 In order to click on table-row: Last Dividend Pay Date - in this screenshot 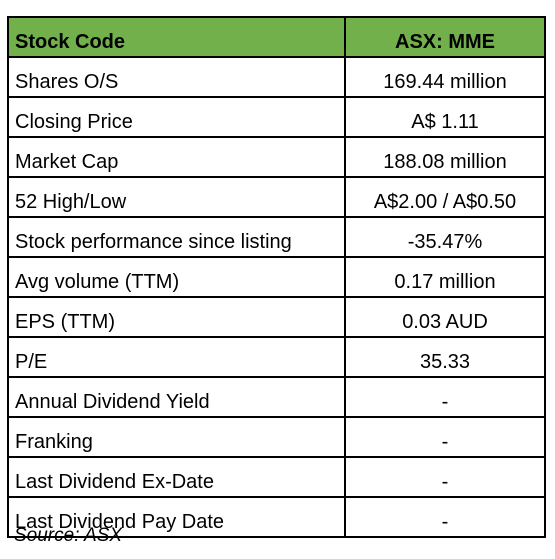, I will do `click(276, 517)`.